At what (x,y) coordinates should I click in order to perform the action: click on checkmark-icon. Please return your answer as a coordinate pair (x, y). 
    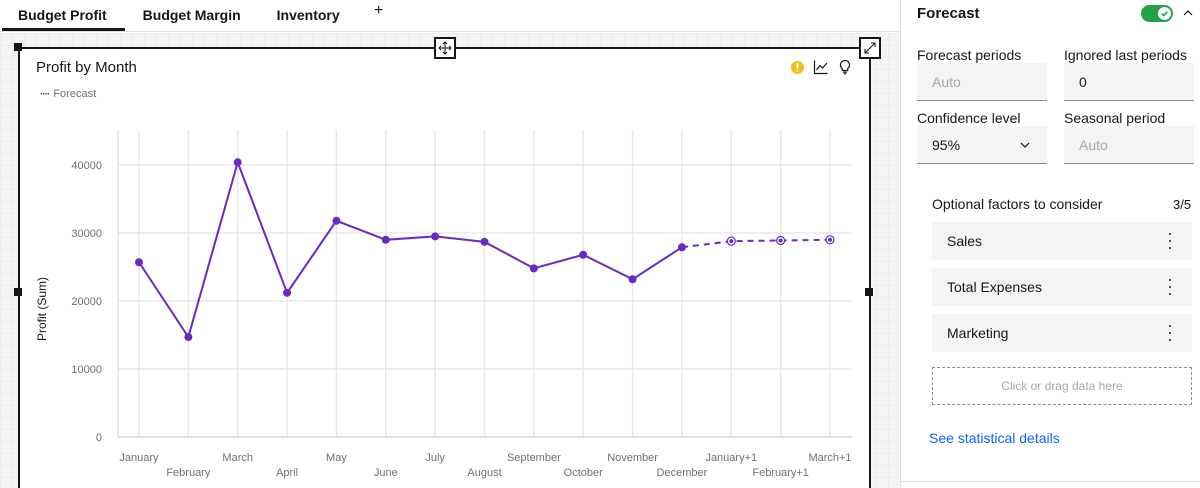
    Looking at the image, I should click on (1164, 14).